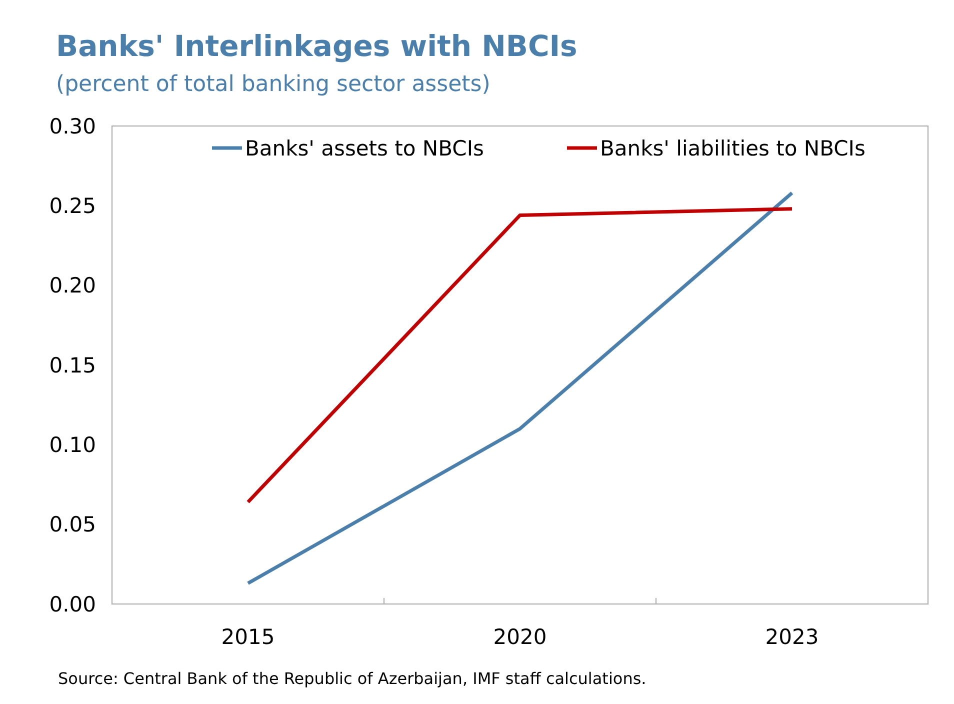 The height and width of the screenshot is (704, 954). I want to click on legend-label: Banks' assets to NBCIs, so click(364, 148).